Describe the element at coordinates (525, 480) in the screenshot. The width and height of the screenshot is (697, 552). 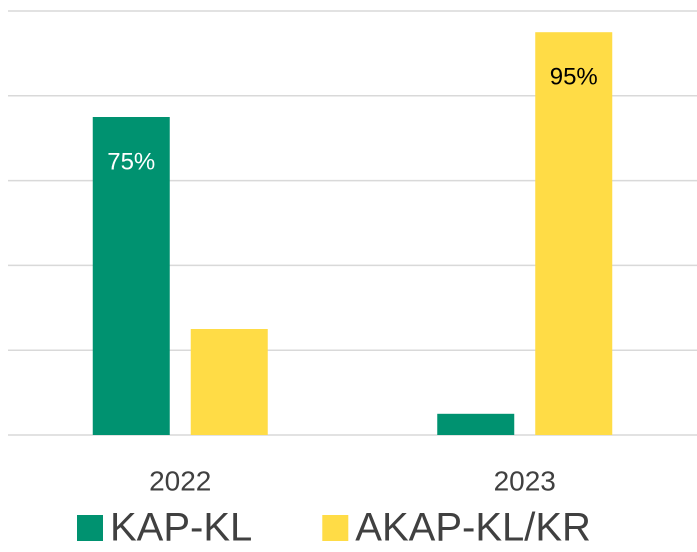
I see `x-tick-label: 2023` at that location.